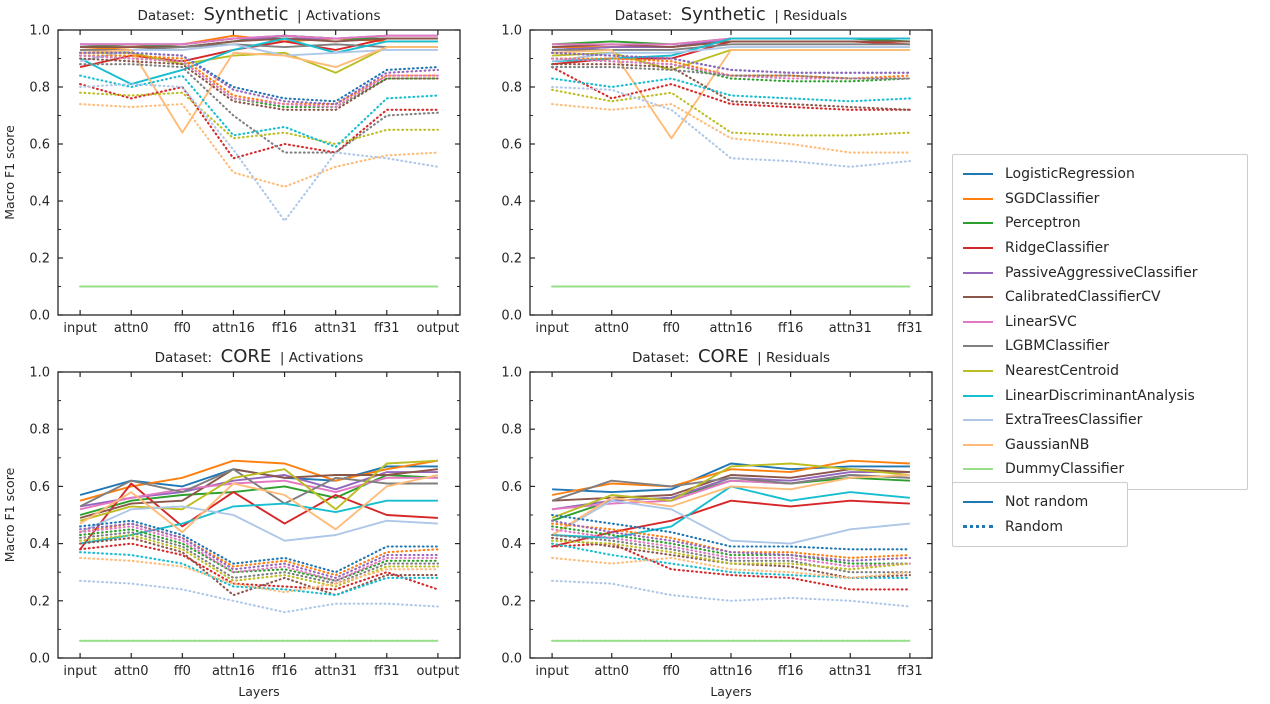 This screenshot has height=704, width=1270. Describe the element at coordinates (259, 596) in the screenshot. I see `series-ExtraTreesClassifier-dotted` at that location.